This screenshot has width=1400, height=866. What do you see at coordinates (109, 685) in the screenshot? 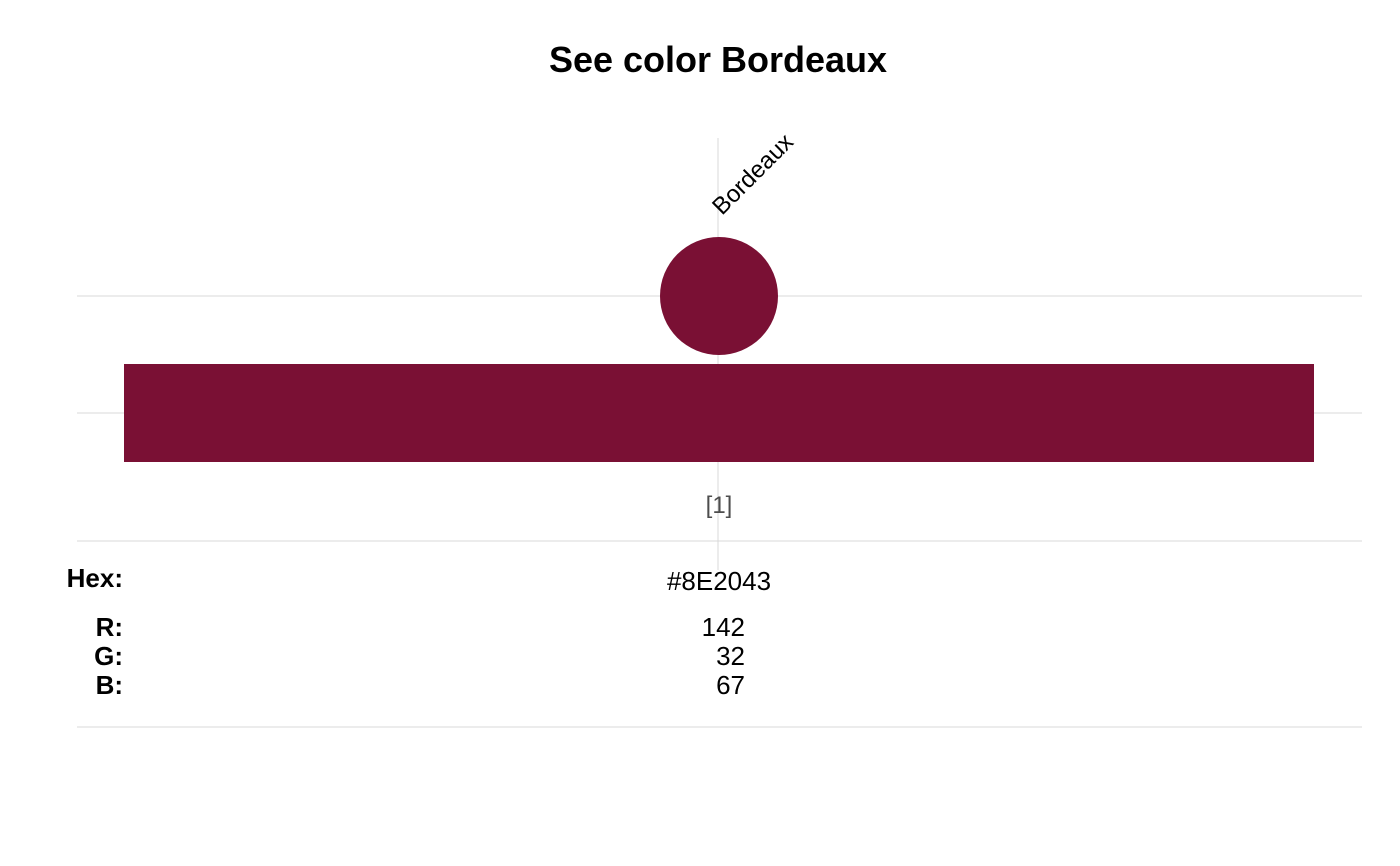
I see `b-row-label: B:` at bounding box center [109, 685].